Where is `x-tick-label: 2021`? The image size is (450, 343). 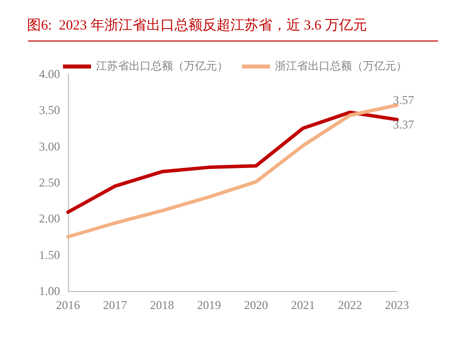 x-tick-label: 2021 is located at coordinates (303, 305).